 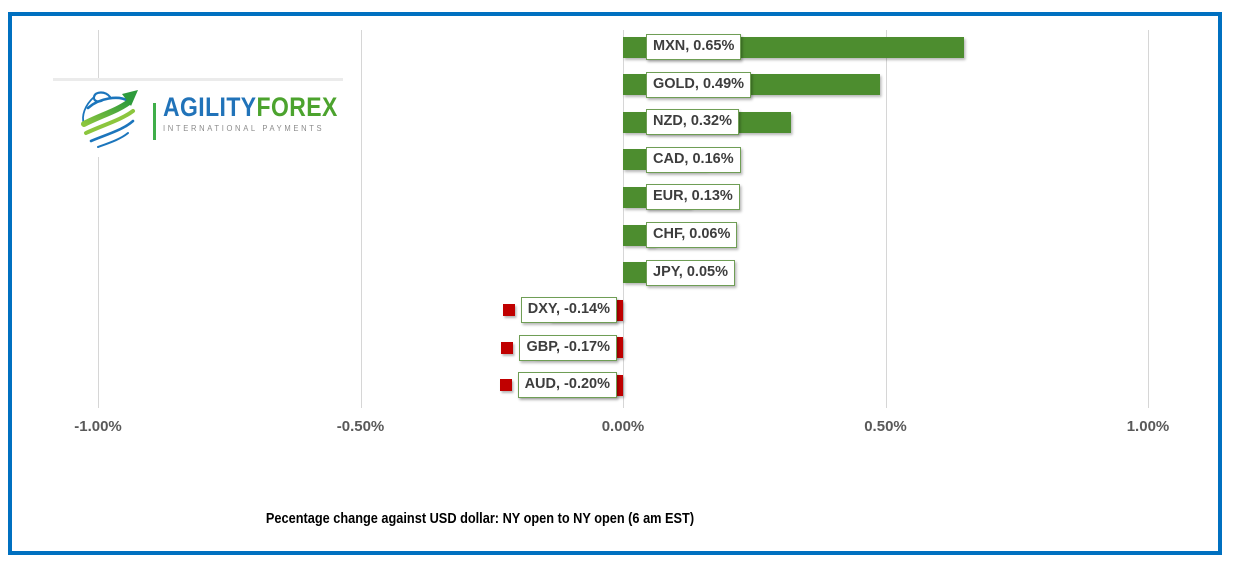 I want to click on data-label-assembly-aud: AUD, -0.20%, so click(x=558, y=385).